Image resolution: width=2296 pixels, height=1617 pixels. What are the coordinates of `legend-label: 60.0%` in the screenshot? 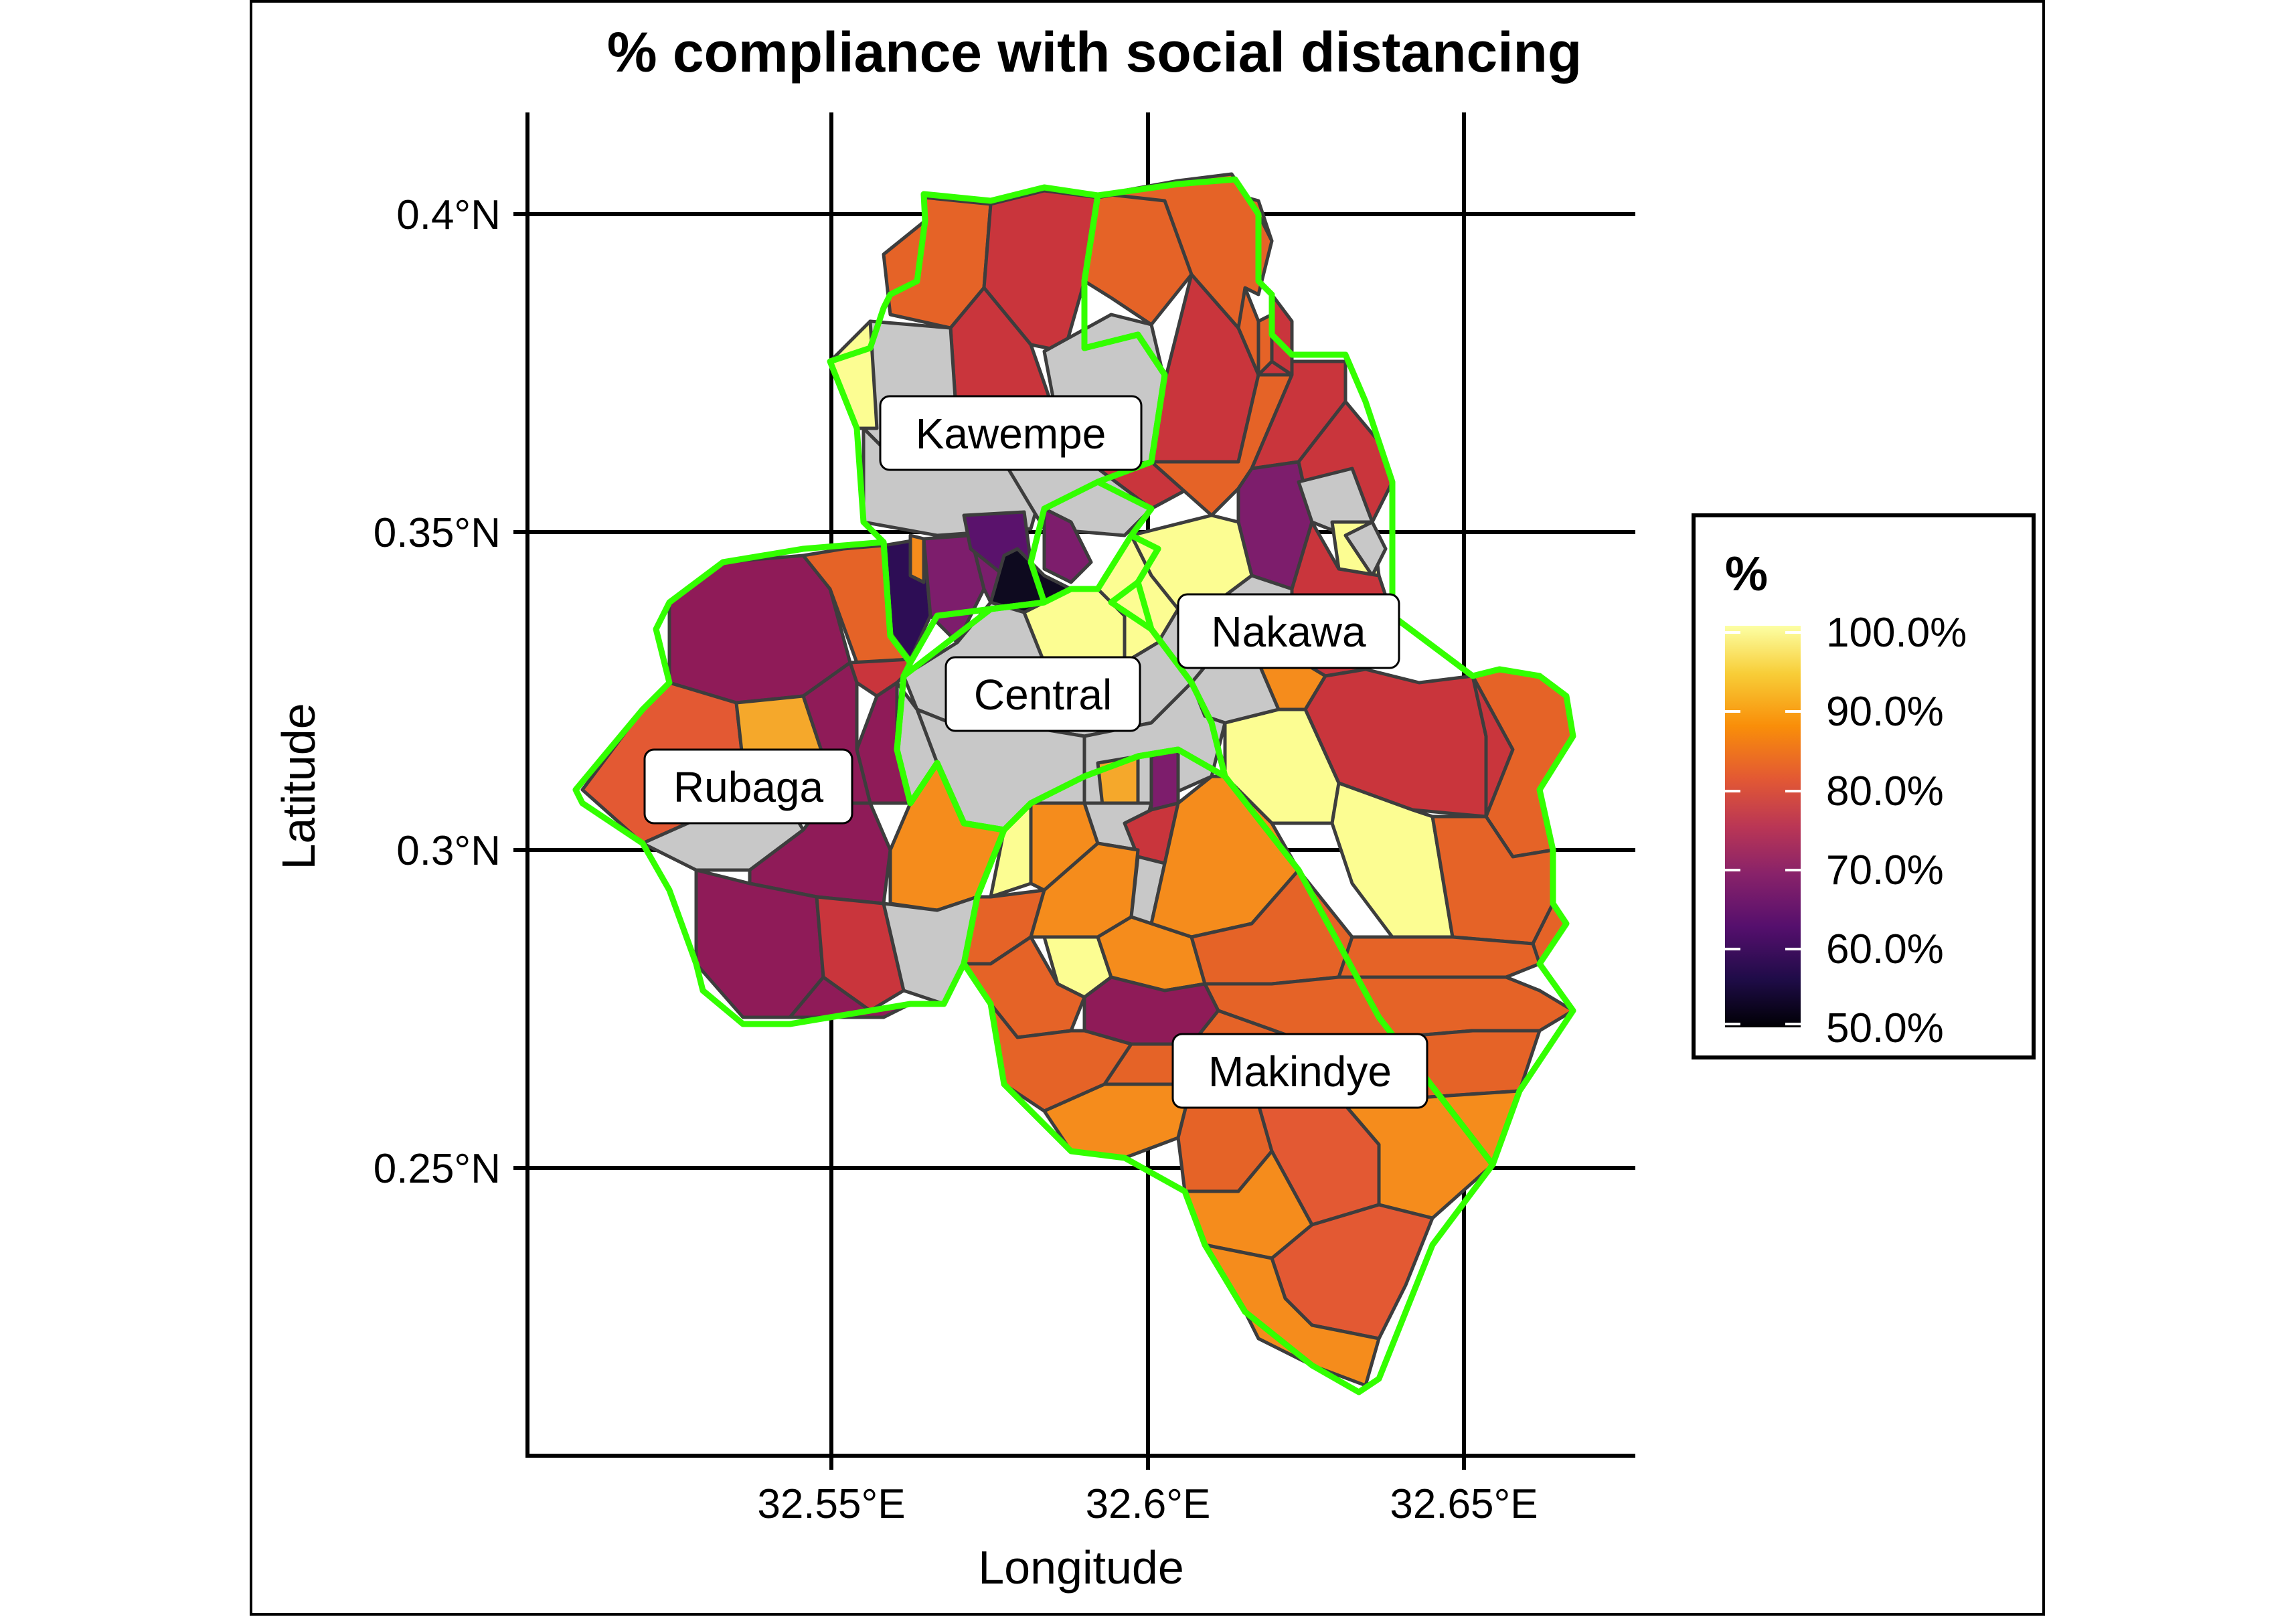 It's located at (1885, 949).